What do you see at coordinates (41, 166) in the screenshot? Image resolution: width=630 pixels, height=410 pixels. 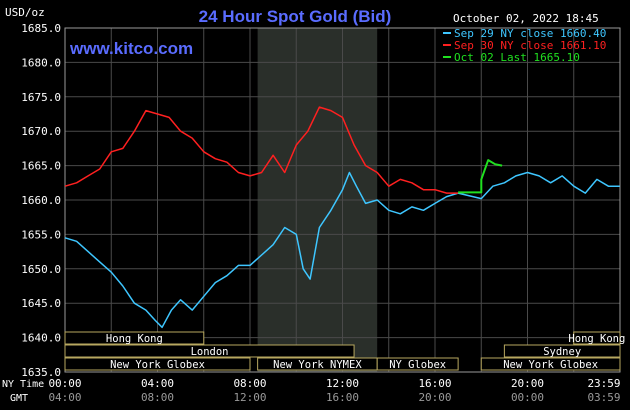 I see `y-tick-label: 1665.0` at bounding box center [41, 166].